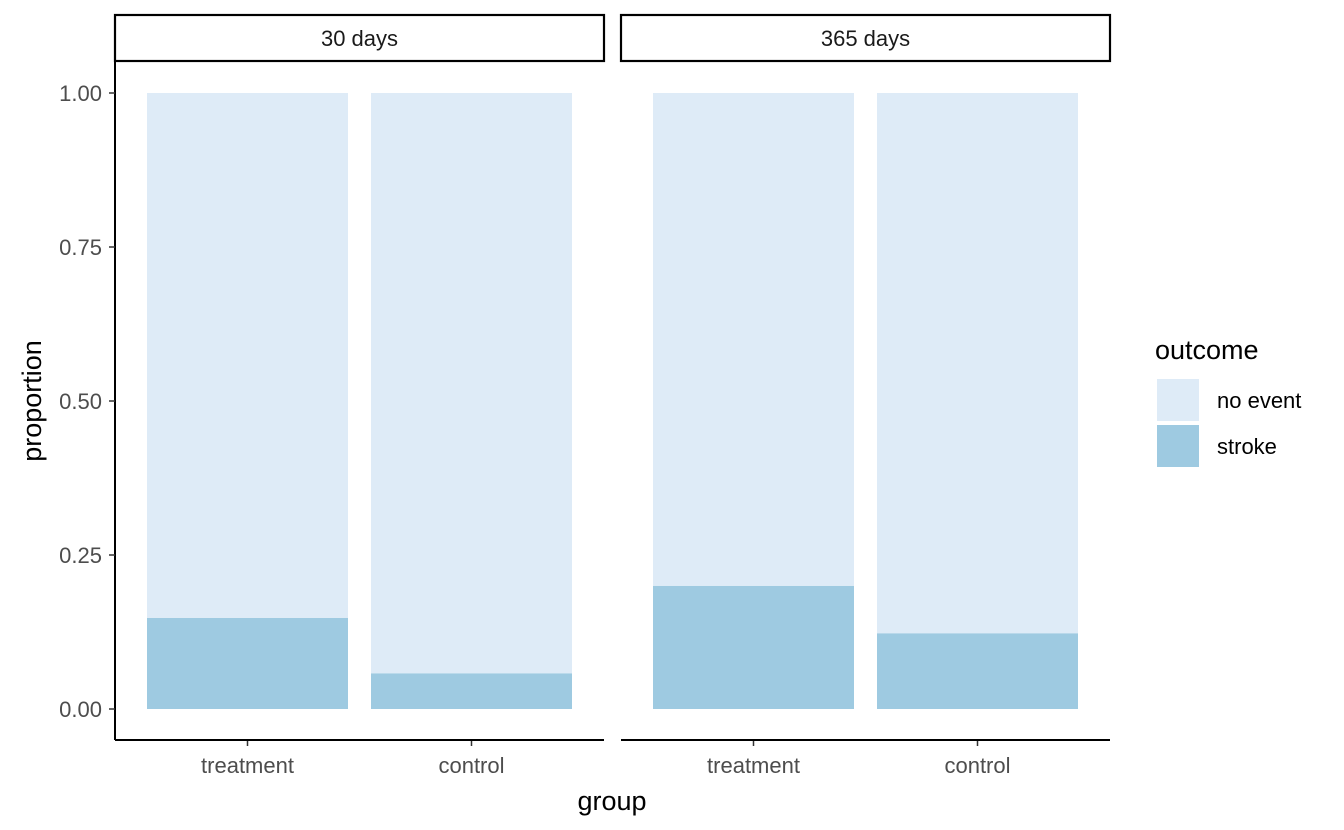  I want to click on legend: outcome no event stroke, so click(1228, 401).